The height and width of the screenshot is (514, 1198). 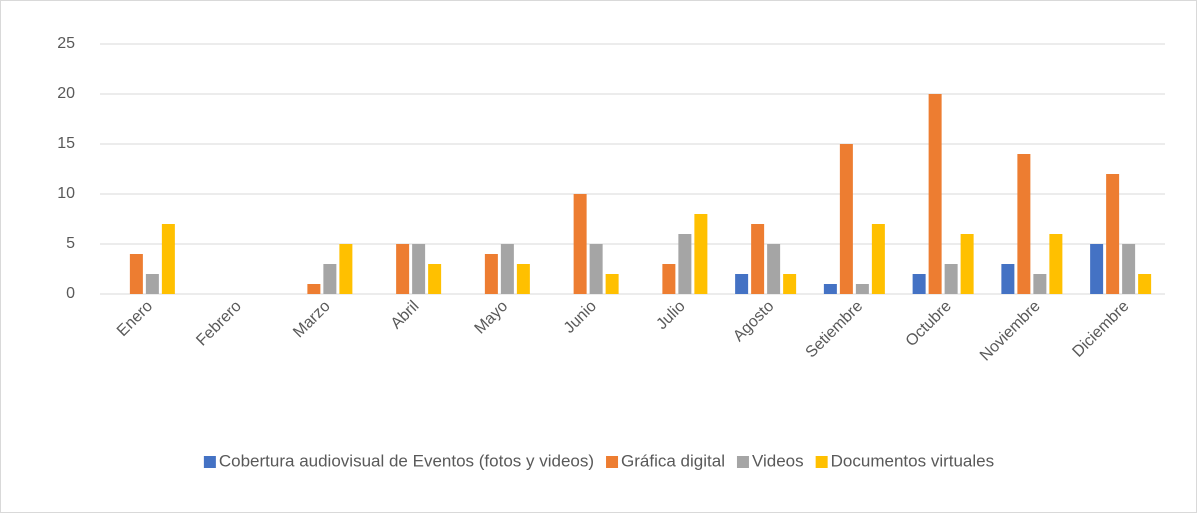 What do you see at coordinates (66, 193) in the screenshot?
I see `y-tick-label: 10` at bounding box center [66, 193].